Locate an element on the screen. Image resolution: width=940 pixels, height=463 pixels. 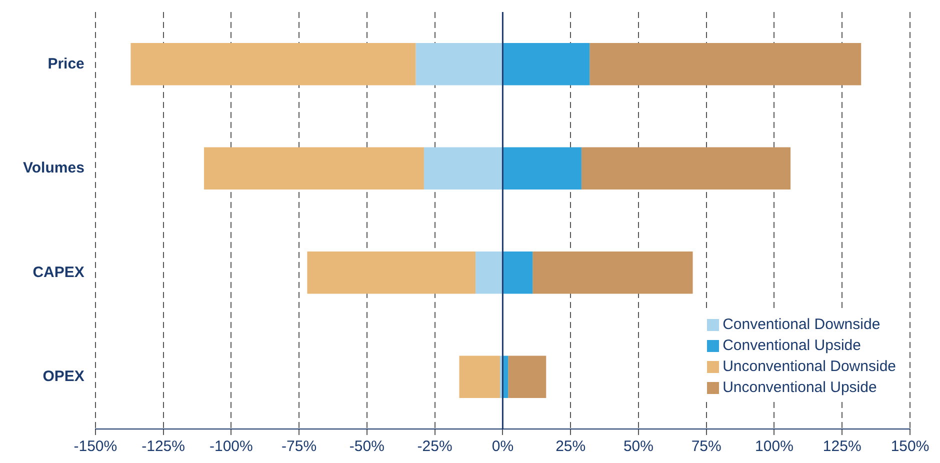
x-tick-label: -75% is located at coordinates (299, 447).